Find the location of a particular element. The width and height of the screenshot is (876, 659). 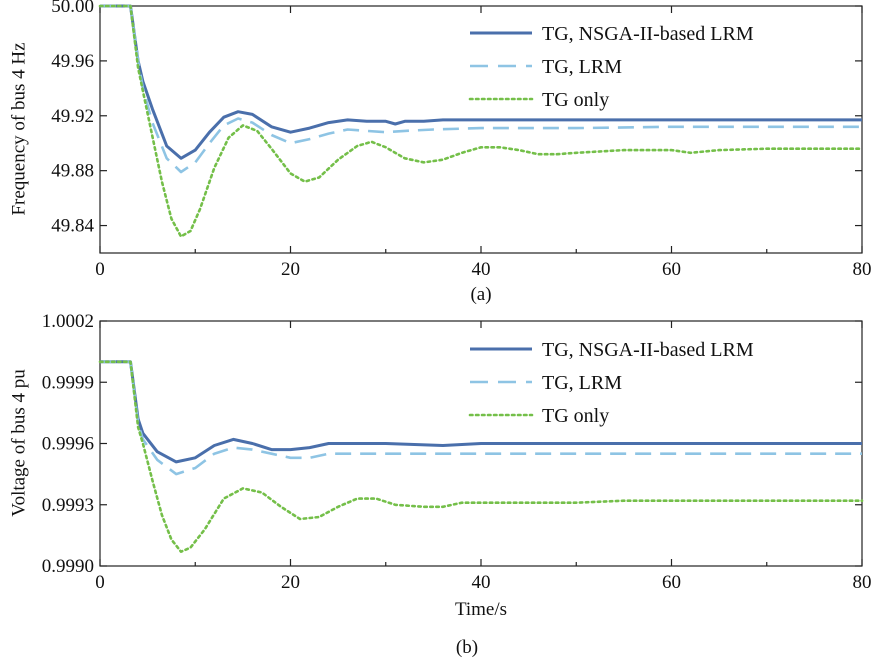

y-tick-label: 0.9996 is located at coordinates (68, 444).